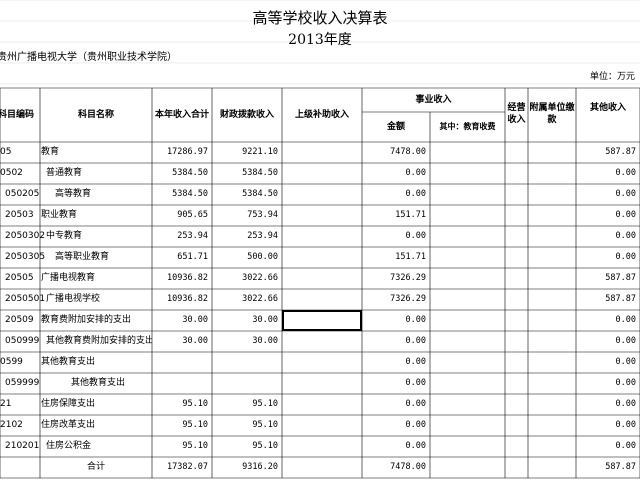 Image resolution: width=640 pixels, height=480 pixels. Describe the element at coordinates (69, 446) in the screenshot. I see `cell: 住房公积金` at that location.